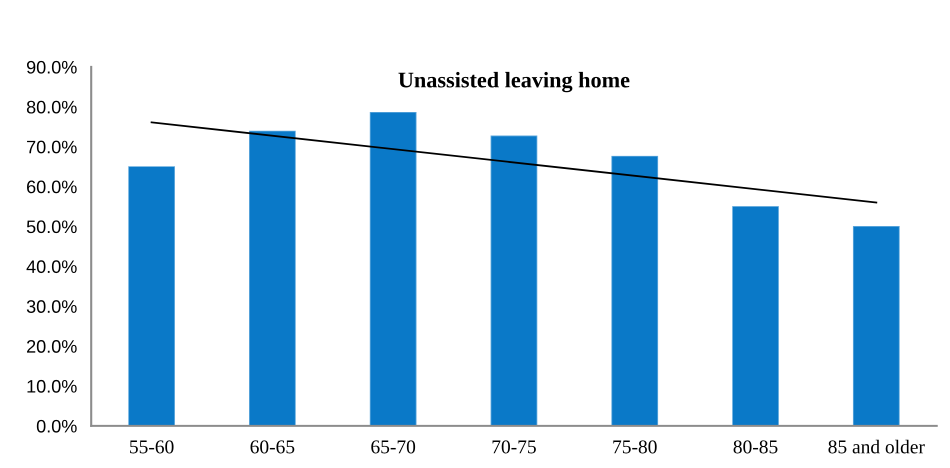  Describe the element at coordinates (51, 67) in the screenshot. I see `y-tick-label: 90.0%` at that location.